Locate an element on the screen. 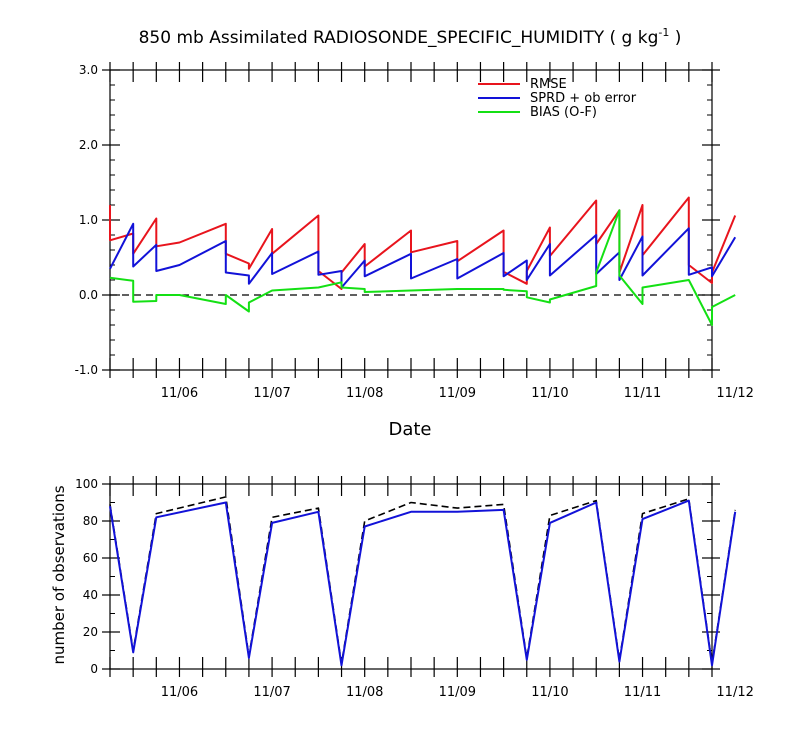  y-tick-label: 100 is located at coordinates (86, 484).